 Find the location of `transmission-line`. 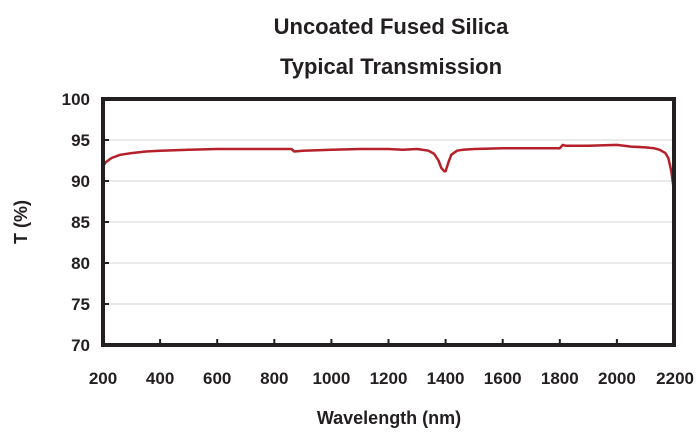

transmission-line is located at coordinates (388, 168).